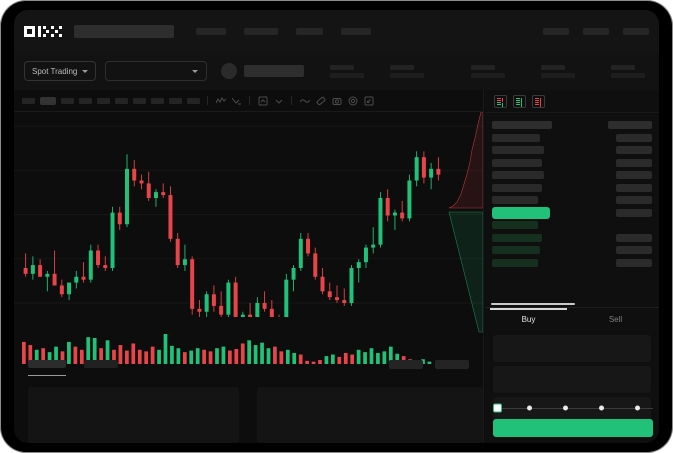  What do you see at coordinates (522, 125) in the screenshot?
I see `orderbook-header-left` at bounding box center [522, 125].